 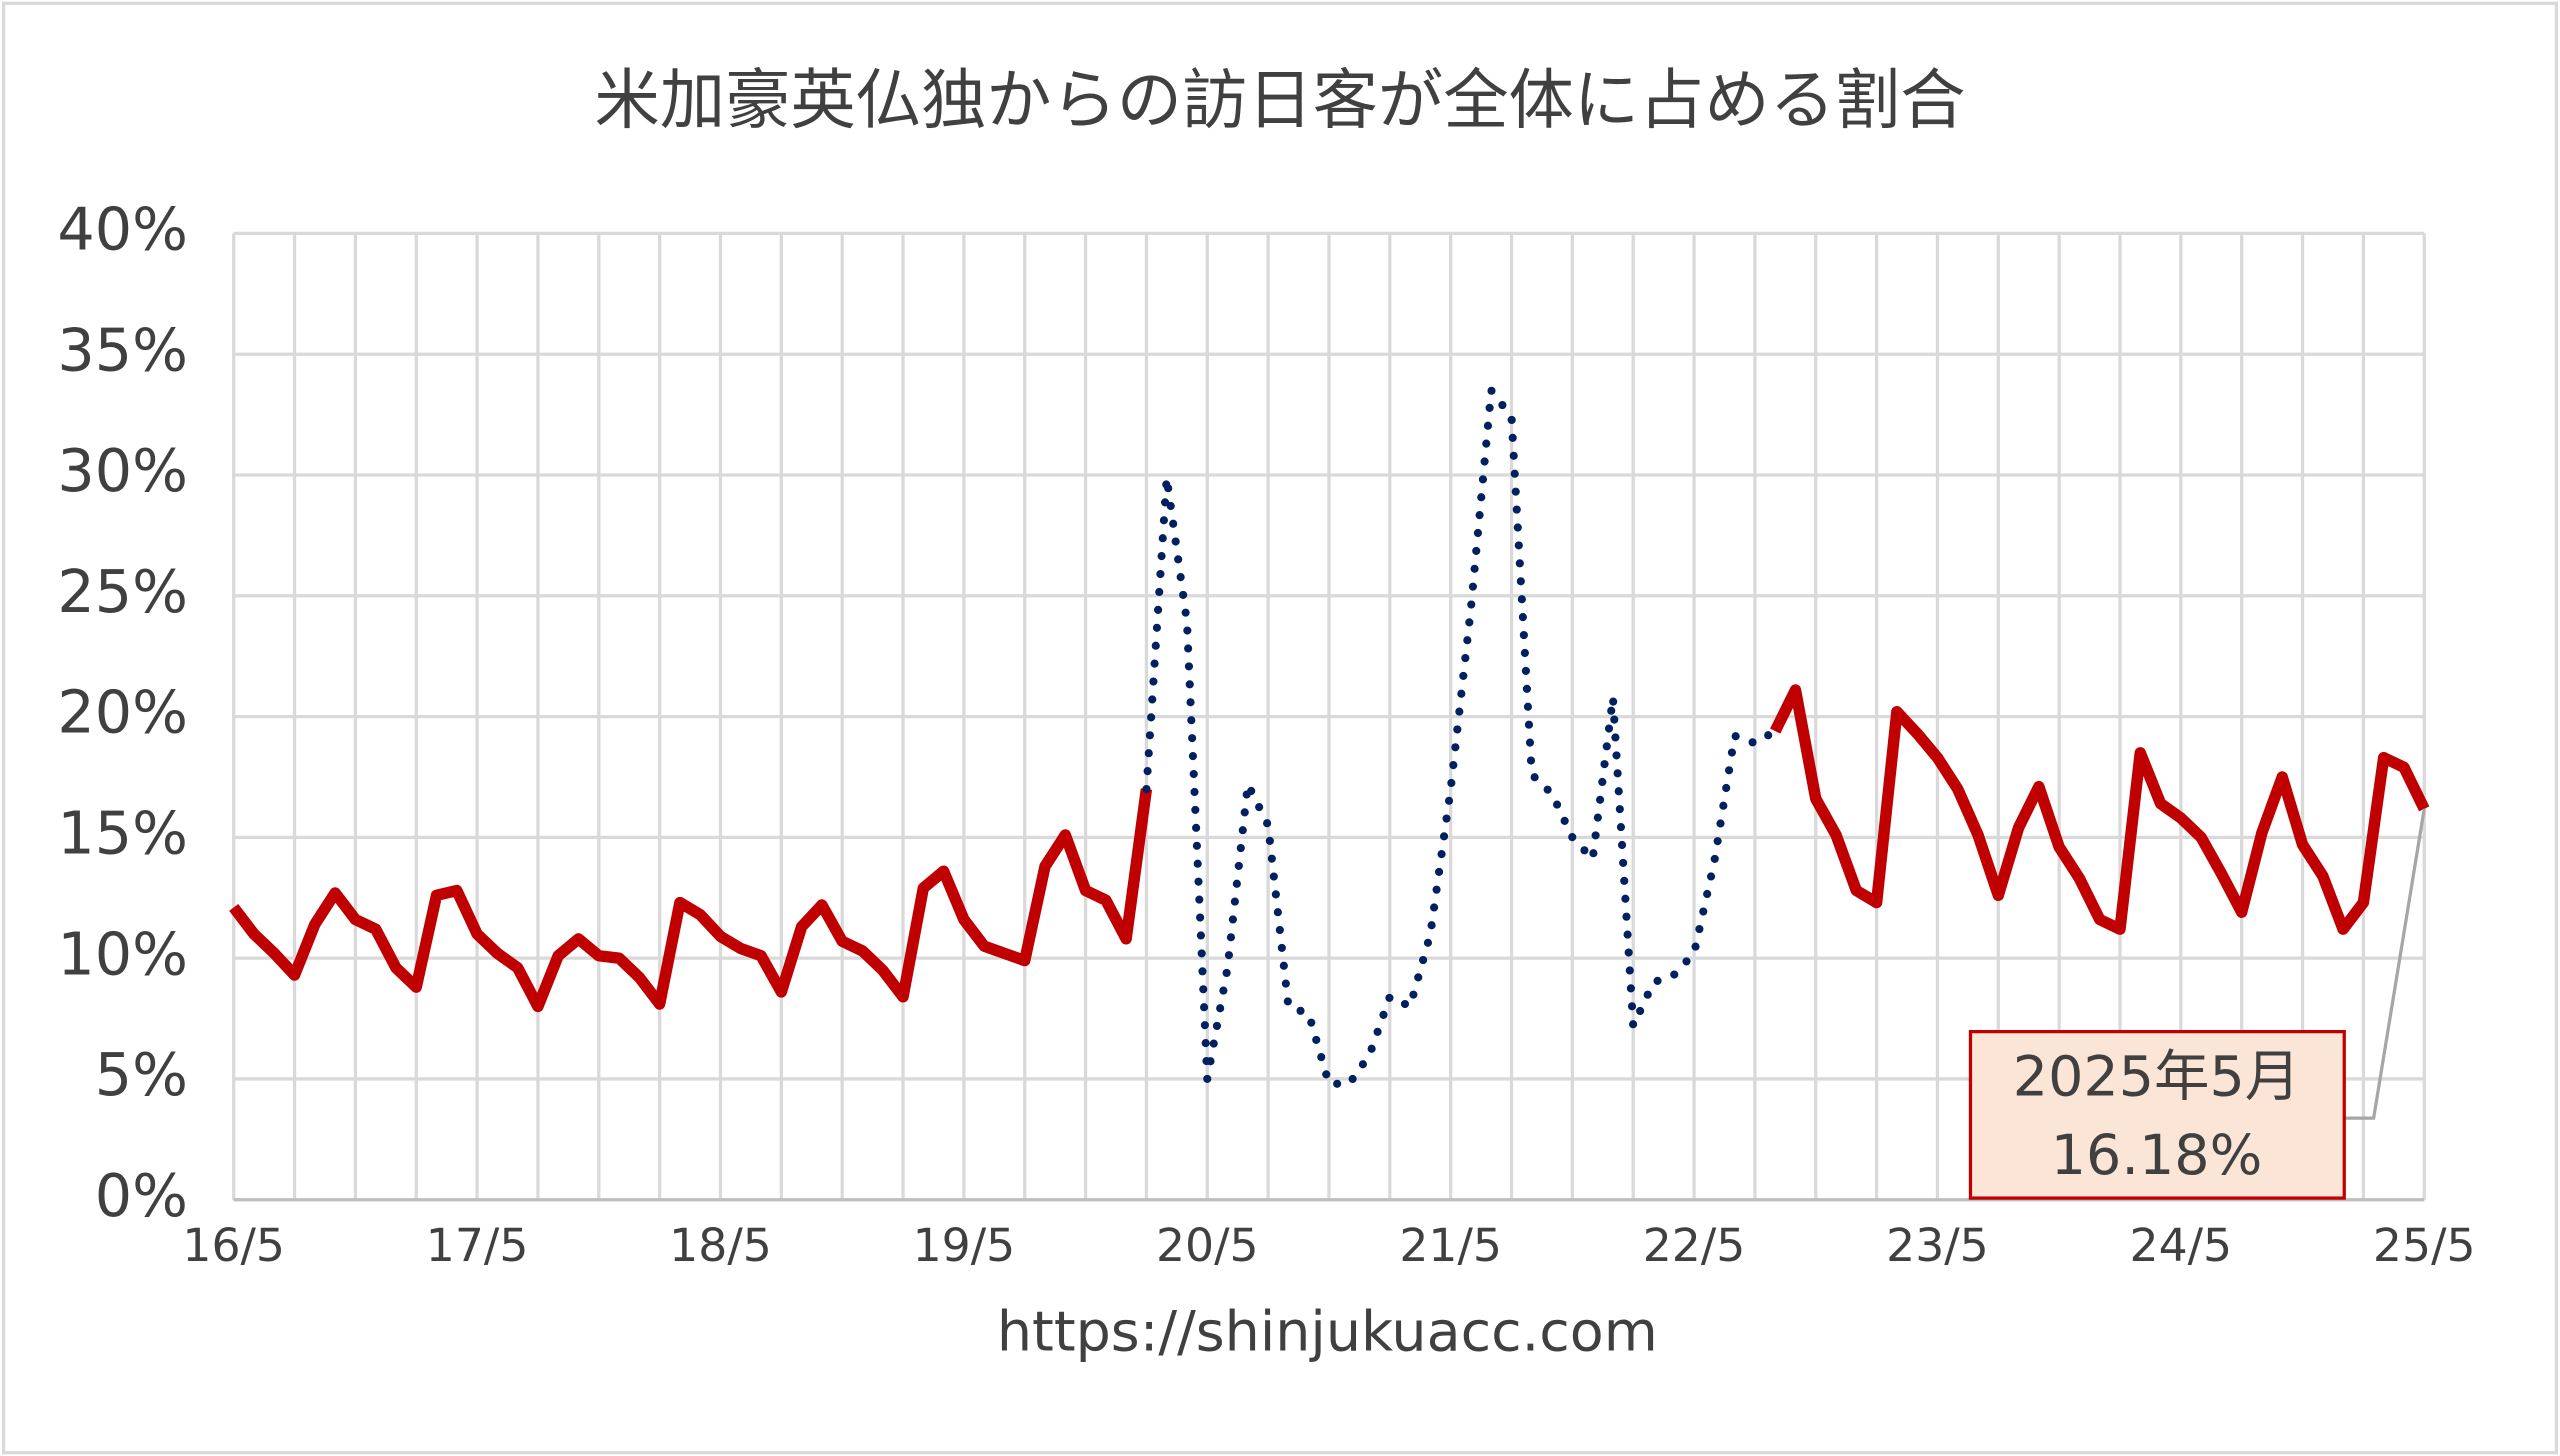 I want to click on x-tick-label: 17/5, so click(x=477, y=1245).